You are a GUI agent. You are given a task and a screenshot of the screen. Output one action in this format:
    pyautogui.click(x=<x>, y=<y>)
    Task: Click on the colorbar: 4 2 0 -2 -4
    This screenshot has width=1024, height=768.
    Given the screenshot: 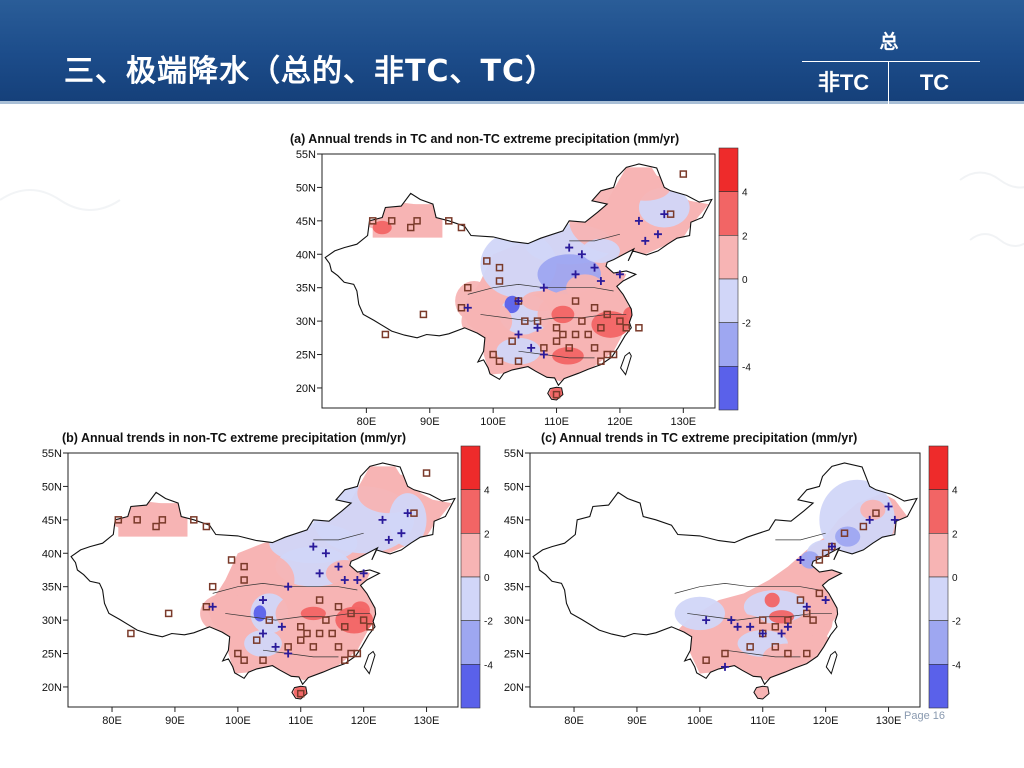 What is the action you would take?
    pyautogui.click(x=734, y=279)
    